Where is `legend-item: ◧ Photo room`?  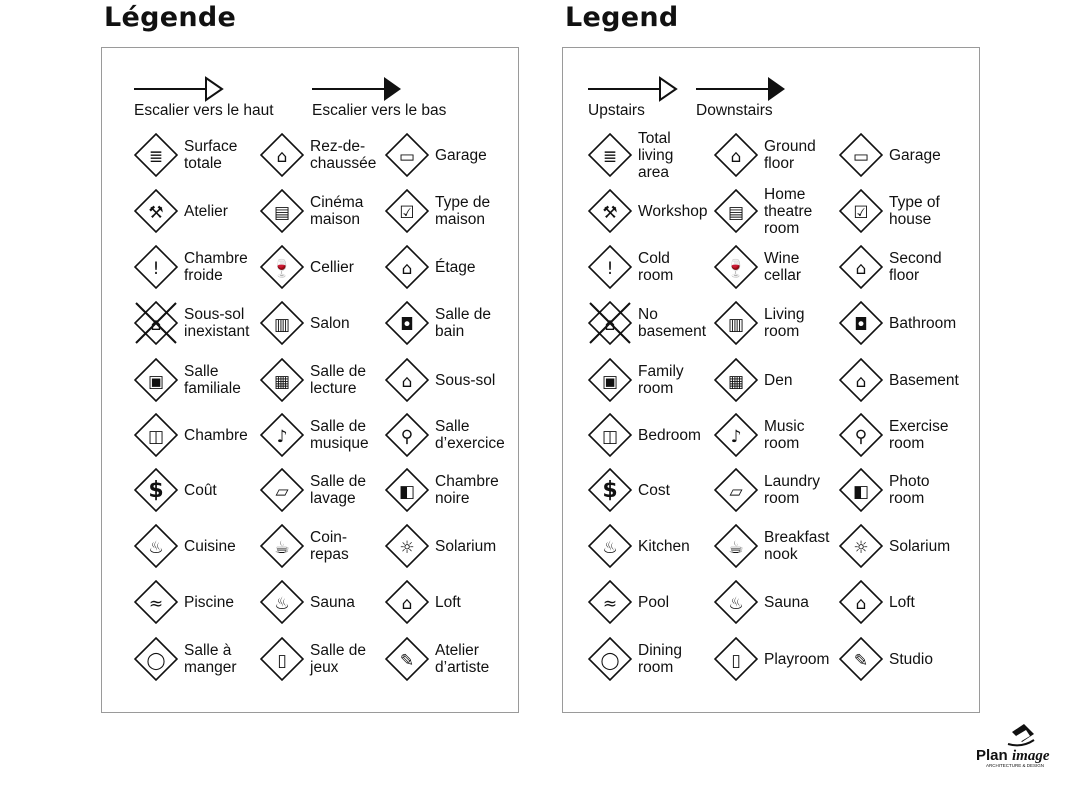
legend-item: ◧ Photo room is located at coordinates (901, 493).